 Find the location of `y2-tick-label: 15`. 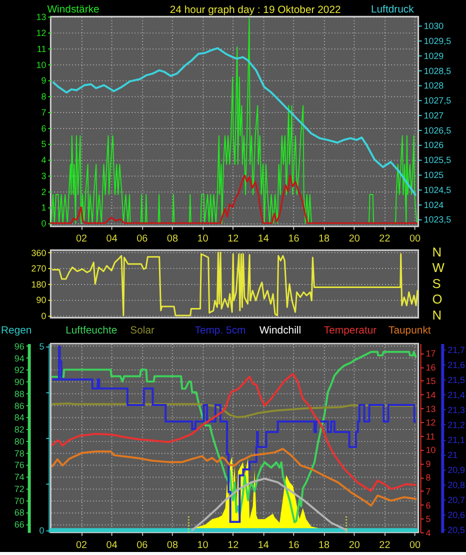

y2-tick-label: 15 is located at coordinates (431, 381).